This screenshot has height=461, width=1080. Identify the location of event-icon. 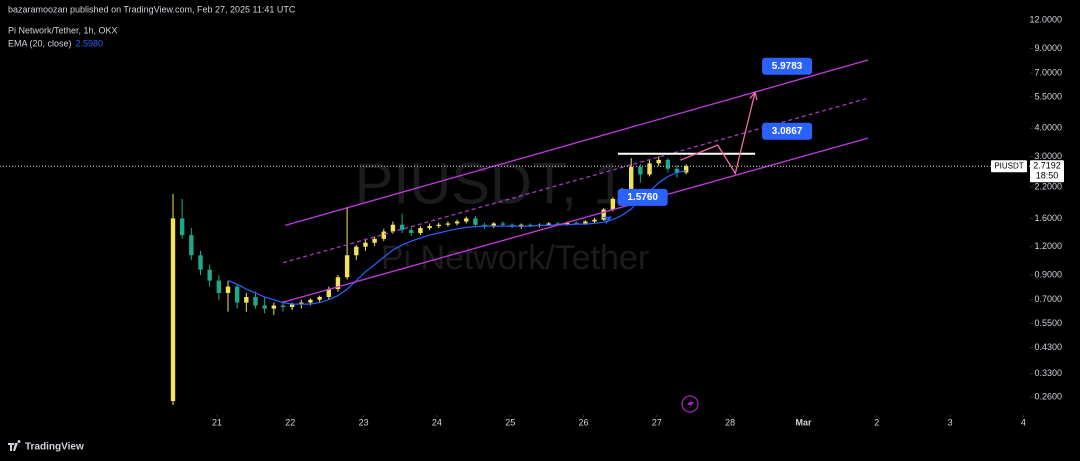
(690, 404).